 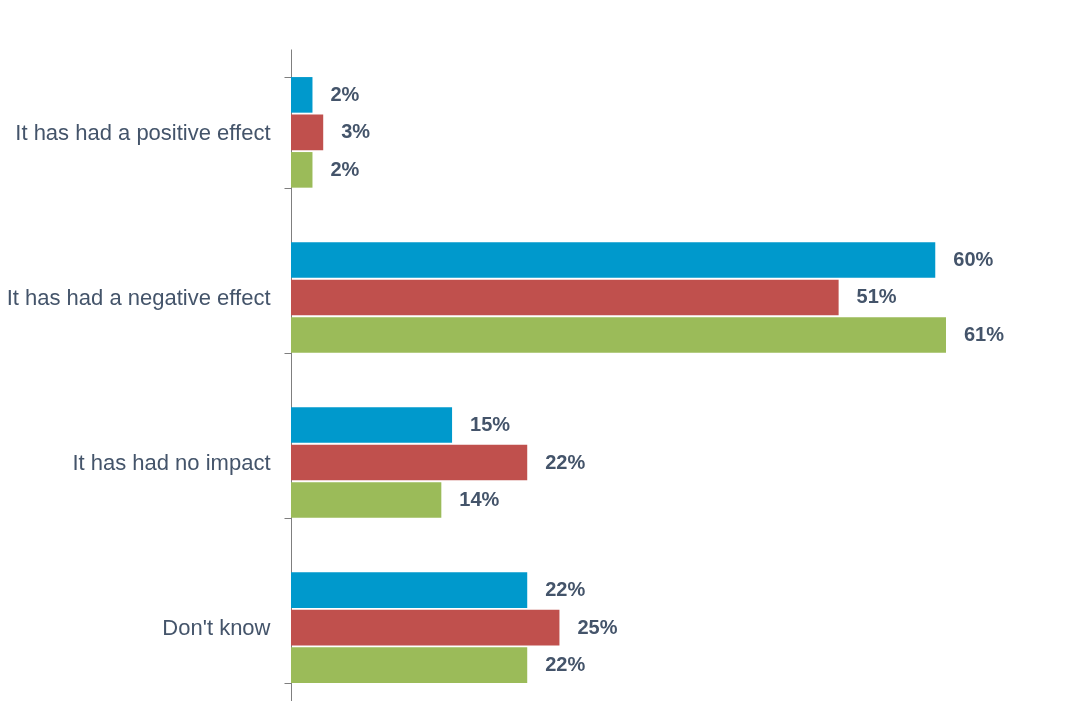 What do you see at coordinates (171, 463) in the screenshot?
I see `y-tick-label: It has had no impact` at bounding box center [171, 463].